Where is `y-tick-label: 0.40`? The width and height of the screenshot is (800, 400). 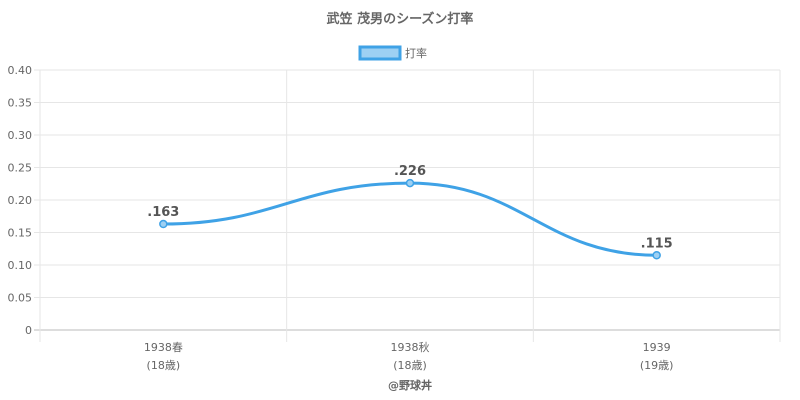 y-tick-label: 0.40 is located at coordinates (20, 70).